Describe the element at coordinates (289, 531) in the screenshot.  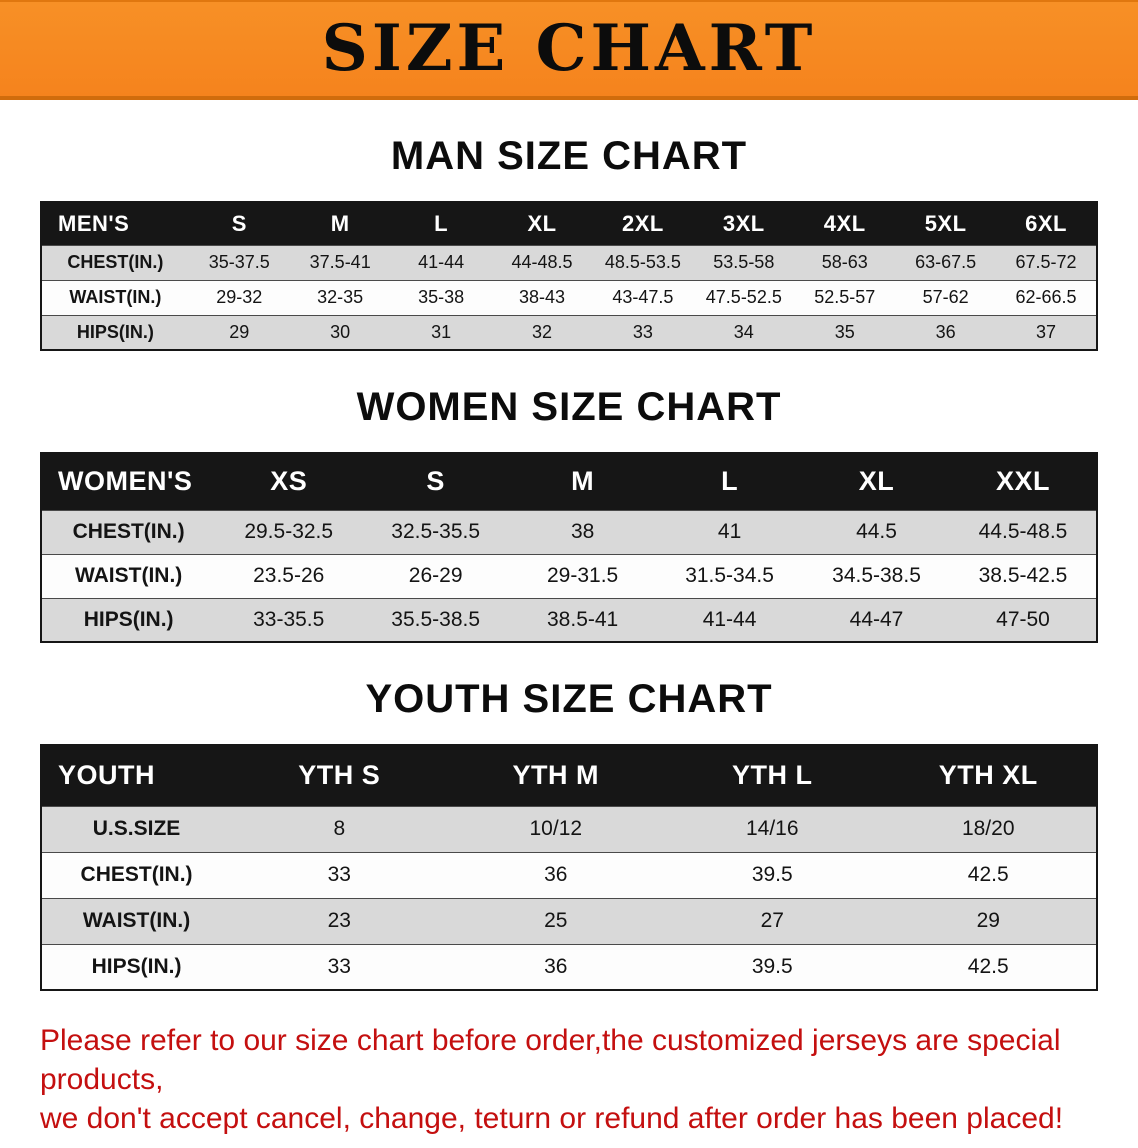
I see `size-value: 29.5-32.5` at that location.